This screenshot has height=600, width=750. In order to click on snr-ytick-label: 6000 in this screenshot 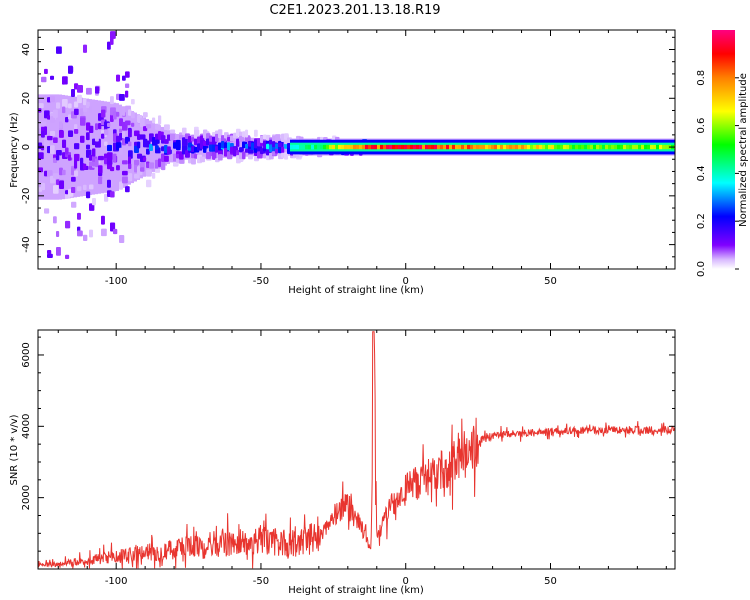, I will do `click(26, 354)`.